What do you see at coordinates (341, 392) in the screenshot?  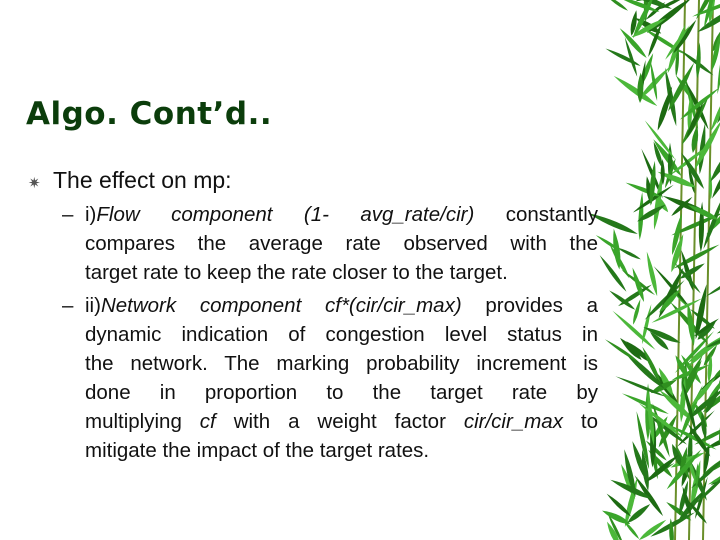 I see `text-line: done in proportion to the target rate by` at bounding box center [341, 392].